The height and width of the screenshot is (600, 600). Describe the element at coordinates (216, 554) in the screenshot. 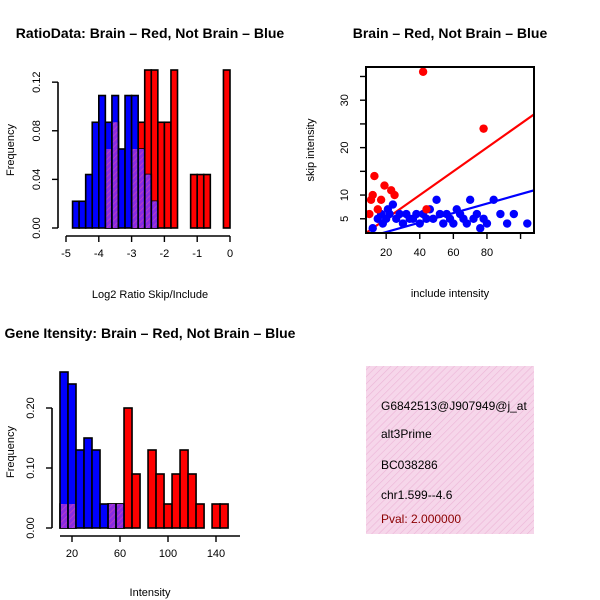

I see `x-tick-label: 140` at that location.